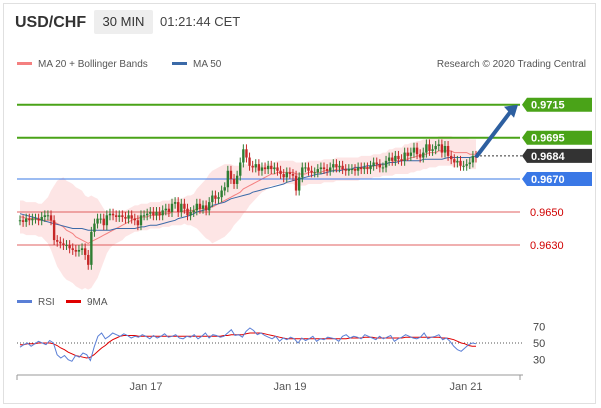 Image resolution: width=601 pixels, height=408 pixels. What do you see at coordinates (494, 132) in the screenshot?
I see `forecast-arrow-shaft` at bounding box center [494, 132].